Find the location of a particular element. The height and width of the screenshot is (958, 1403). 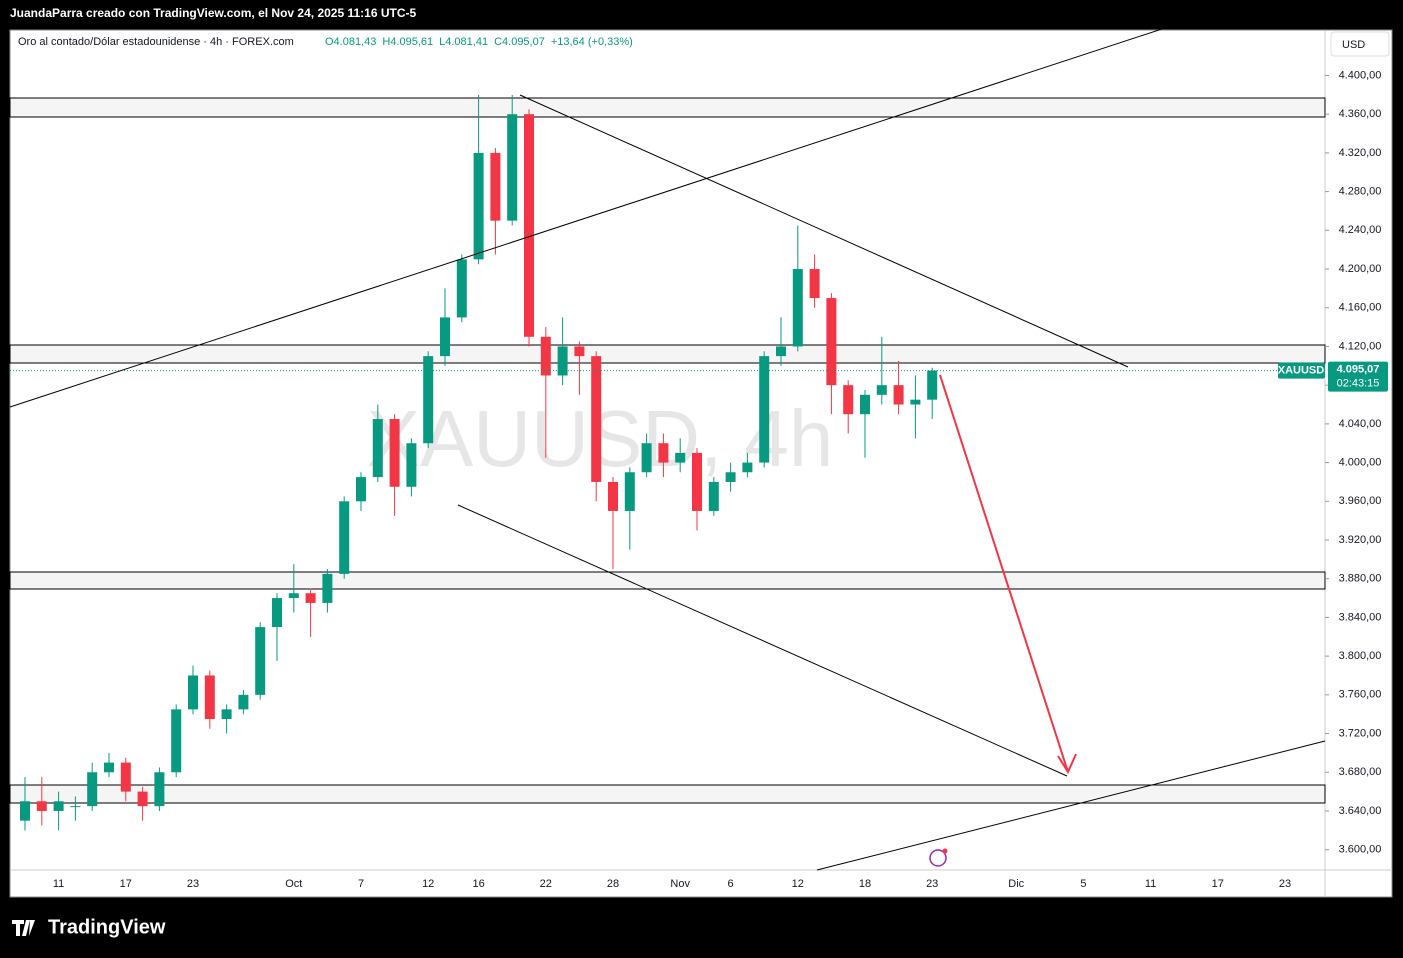

currency-button is located at coordinates (1360, 44).